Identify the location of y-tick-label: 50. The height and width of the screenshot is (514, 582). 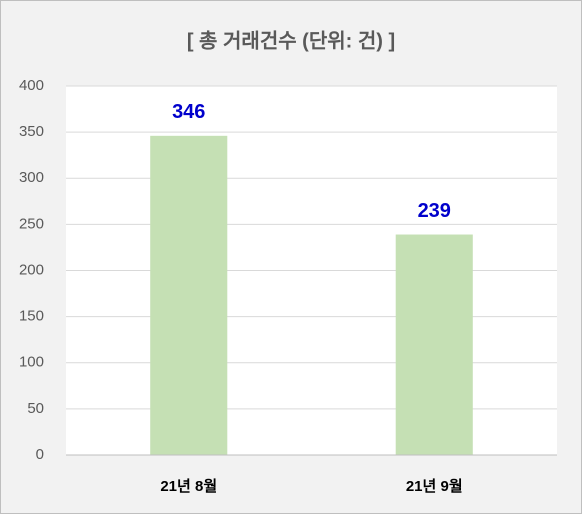
(35, 408).